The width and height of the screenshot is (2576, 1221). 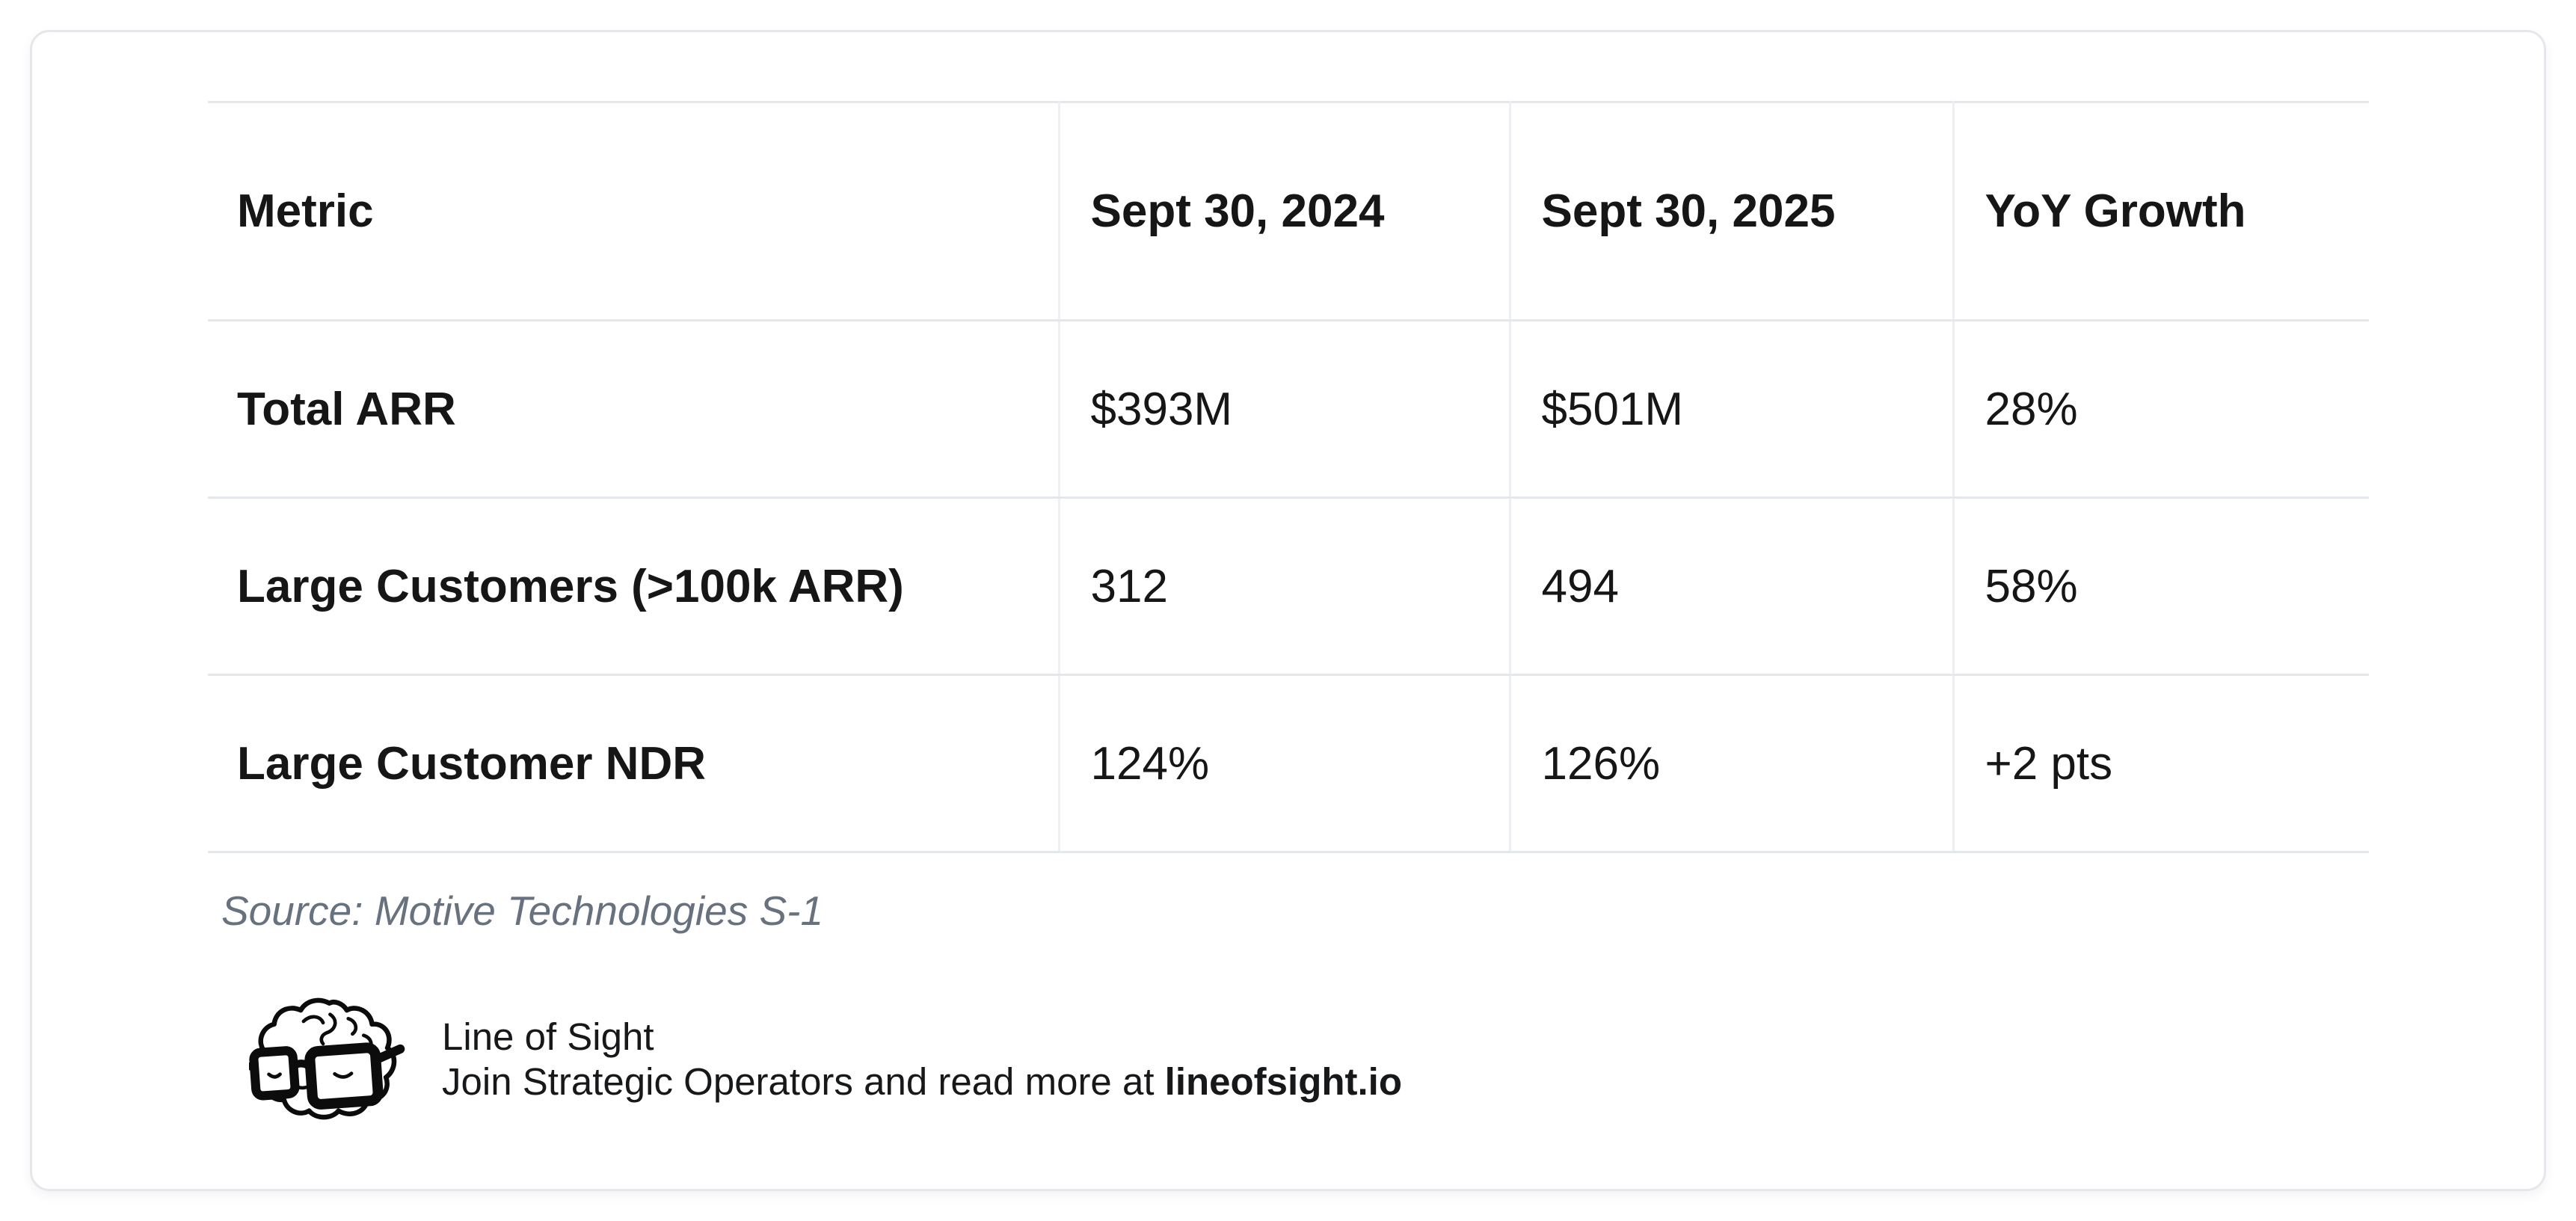 What do you see at coordinates (1283, 1081) in the screenshot?
I see `footer-link: lineofsight.io` at bounding box center [1283, 1081].